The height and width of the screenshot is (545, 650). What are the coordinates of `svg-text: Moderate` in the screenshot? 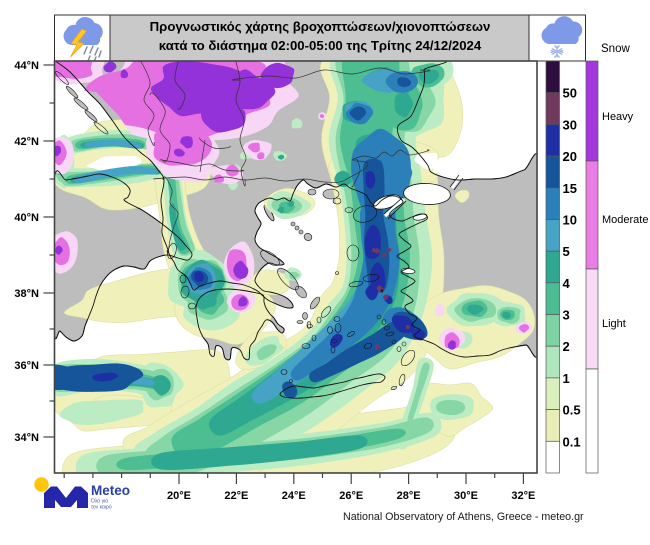 It's located at (625, 220).